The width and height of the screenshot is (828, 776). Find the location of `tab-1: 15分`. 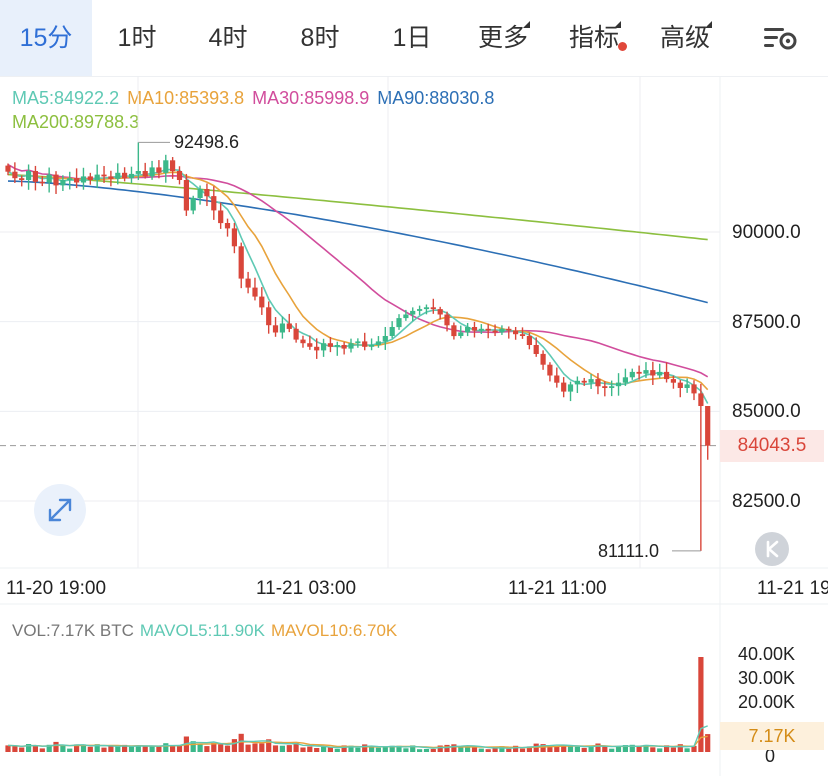

tab-1: 15分 is located at coordinates (46, 38).